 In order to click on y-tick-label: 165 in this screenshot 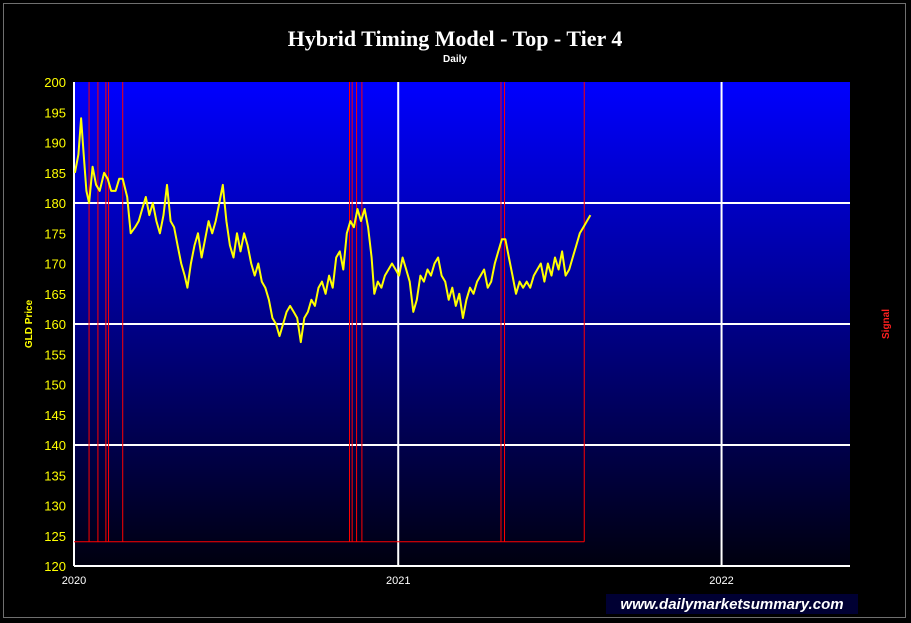, I will do `click(55, 294)`.